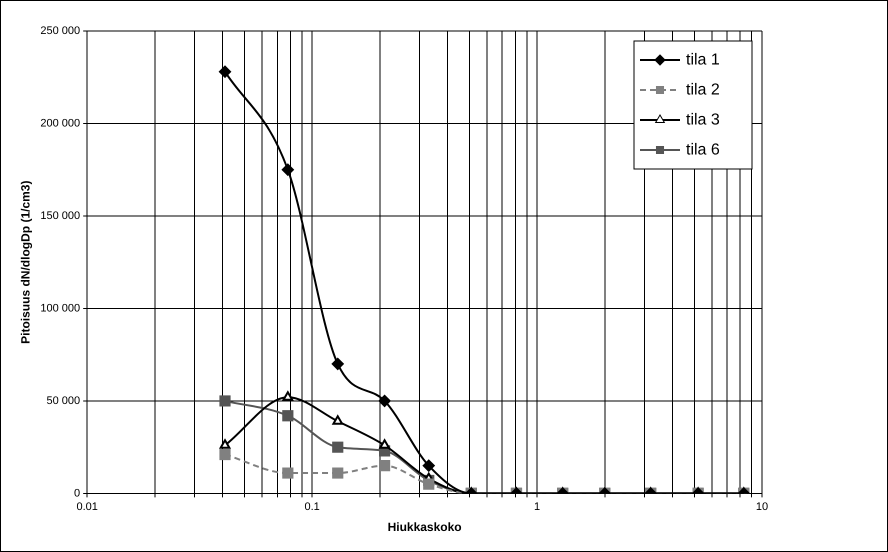 The height and width of the screenshot is (552, 888). What do you see at coordinates (537, 507) in the screenshot?
I see `x-tick-label: 1` at bounding box center [537, 507].